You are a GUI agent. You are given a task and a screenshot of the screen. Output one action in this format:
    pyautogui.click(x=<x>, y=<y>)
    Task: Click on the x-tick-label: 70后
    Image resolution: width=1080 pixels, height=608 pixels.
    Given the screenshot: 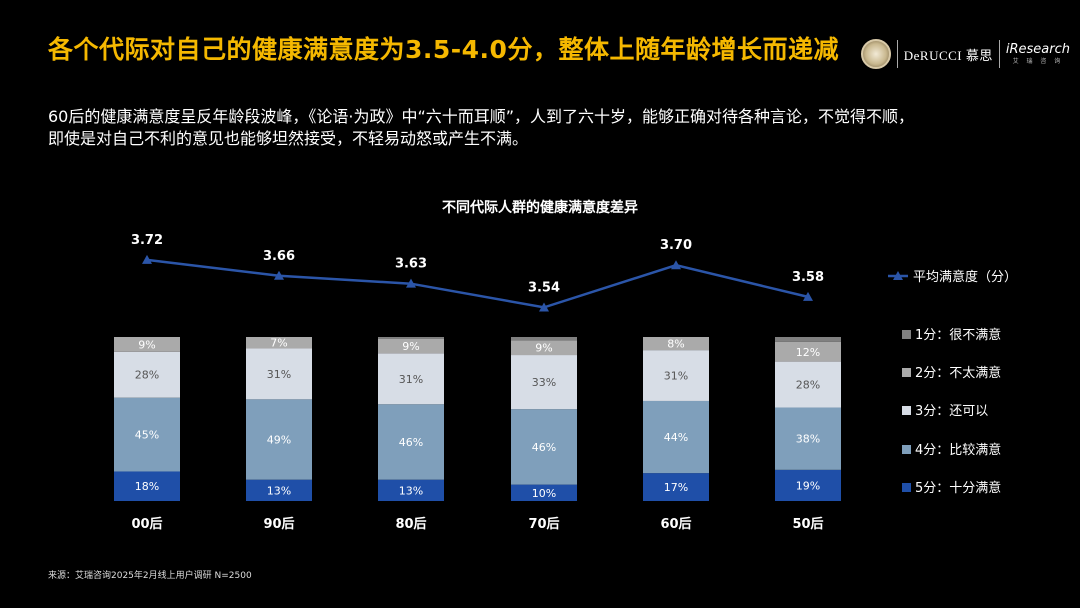 What is the action you would take?
    pyautogui.click(x=543, y=524)
    